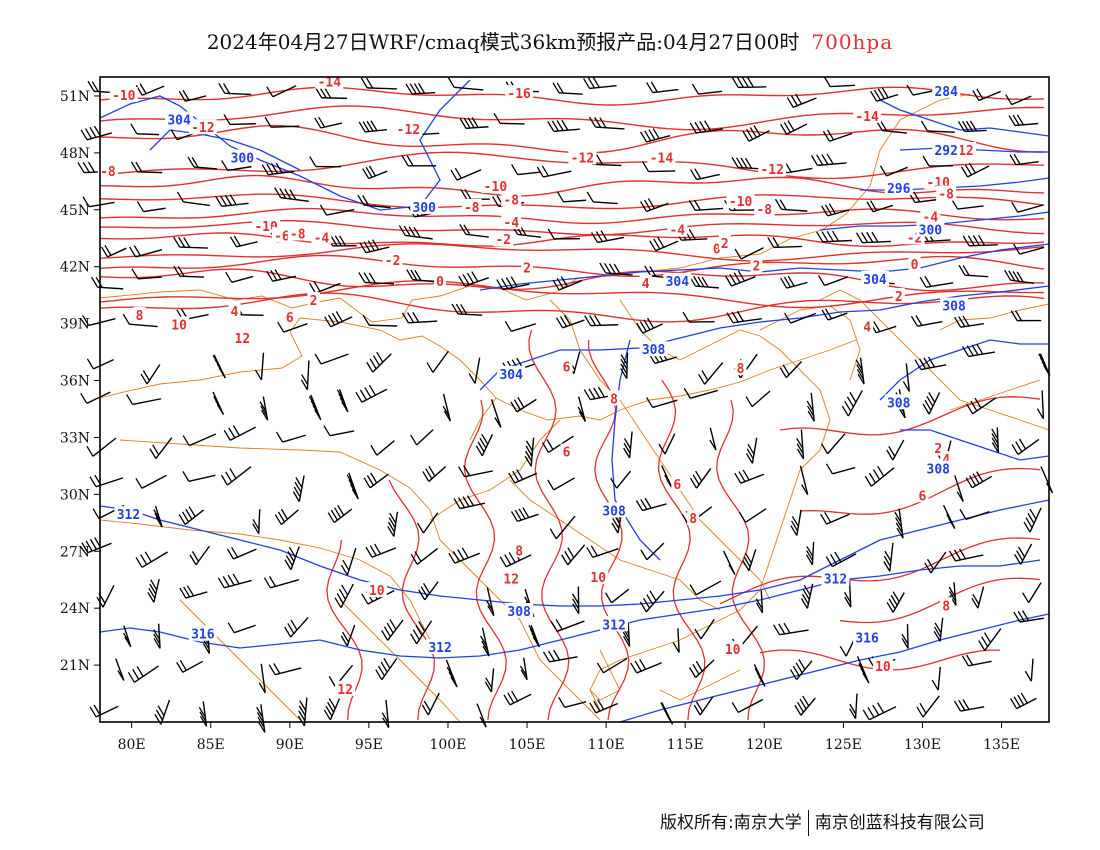 The height and width of the screenshot is (850, 1100). I want to click on height-contour, so click(225, 150).